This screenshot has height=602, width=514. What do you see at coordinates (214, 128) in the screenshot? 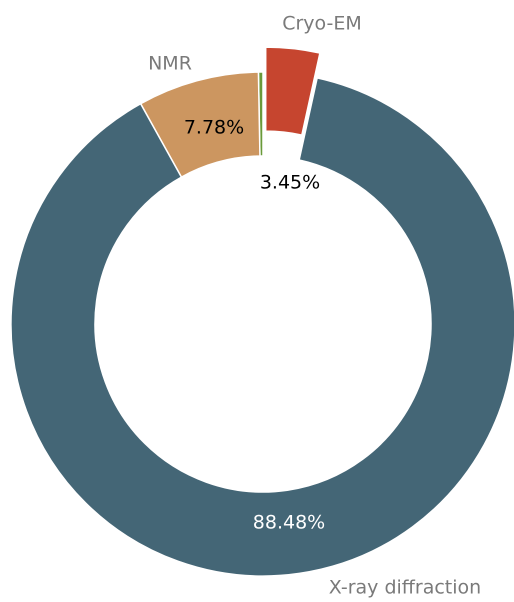
I see `value-label: 7.78%` at bounding box center [214, 128].